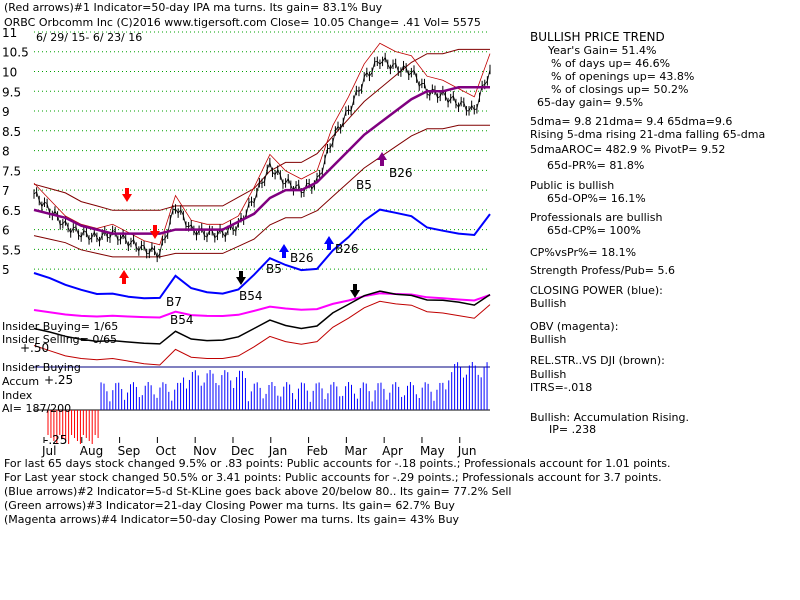  What do you see at coordinates (60, 339) in the screenshot?
I see `insider-selling-label: Insider Selling= 0/65` at bounding box center [60, 339].